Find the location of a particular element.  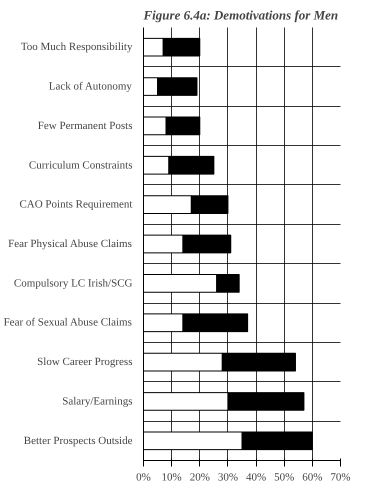

x-tick-label: 70% is located at coordinates (340, 478).